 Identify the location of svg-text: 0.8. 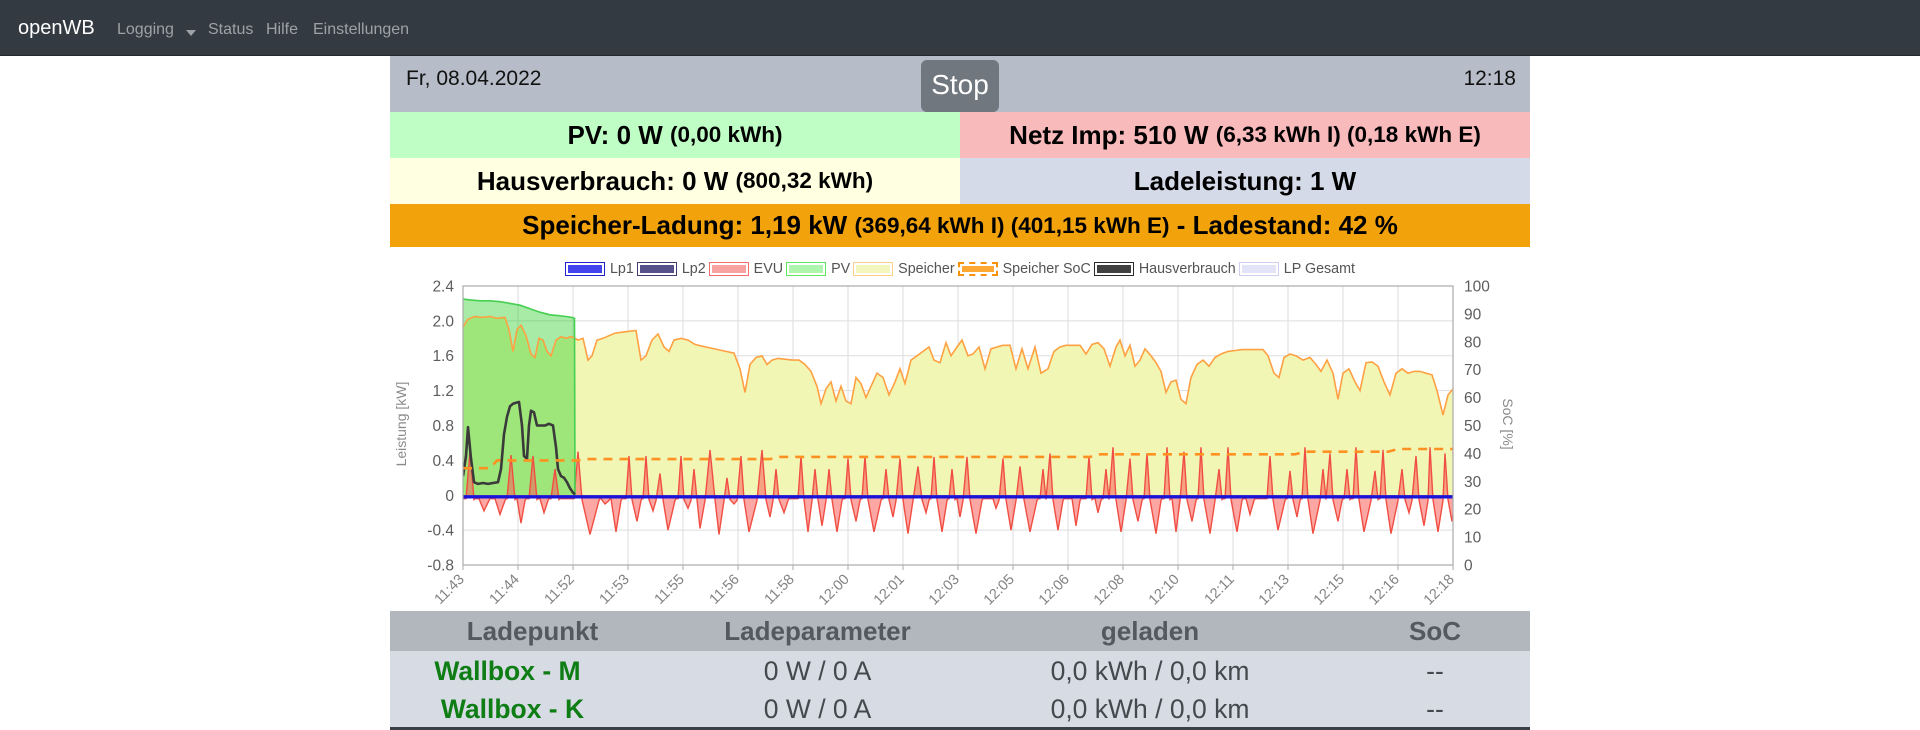
(443, 426).